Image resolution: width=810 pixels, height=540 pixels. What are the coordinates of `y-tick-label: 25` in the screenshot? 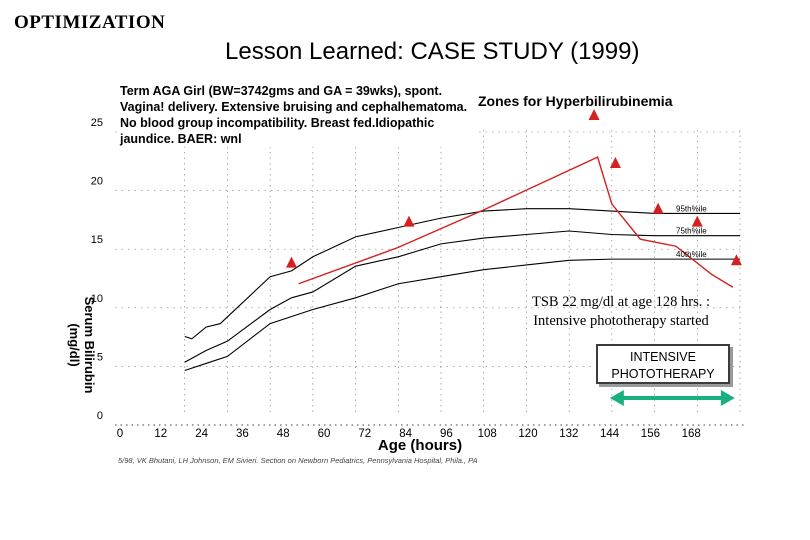 It's located at (97, 123).